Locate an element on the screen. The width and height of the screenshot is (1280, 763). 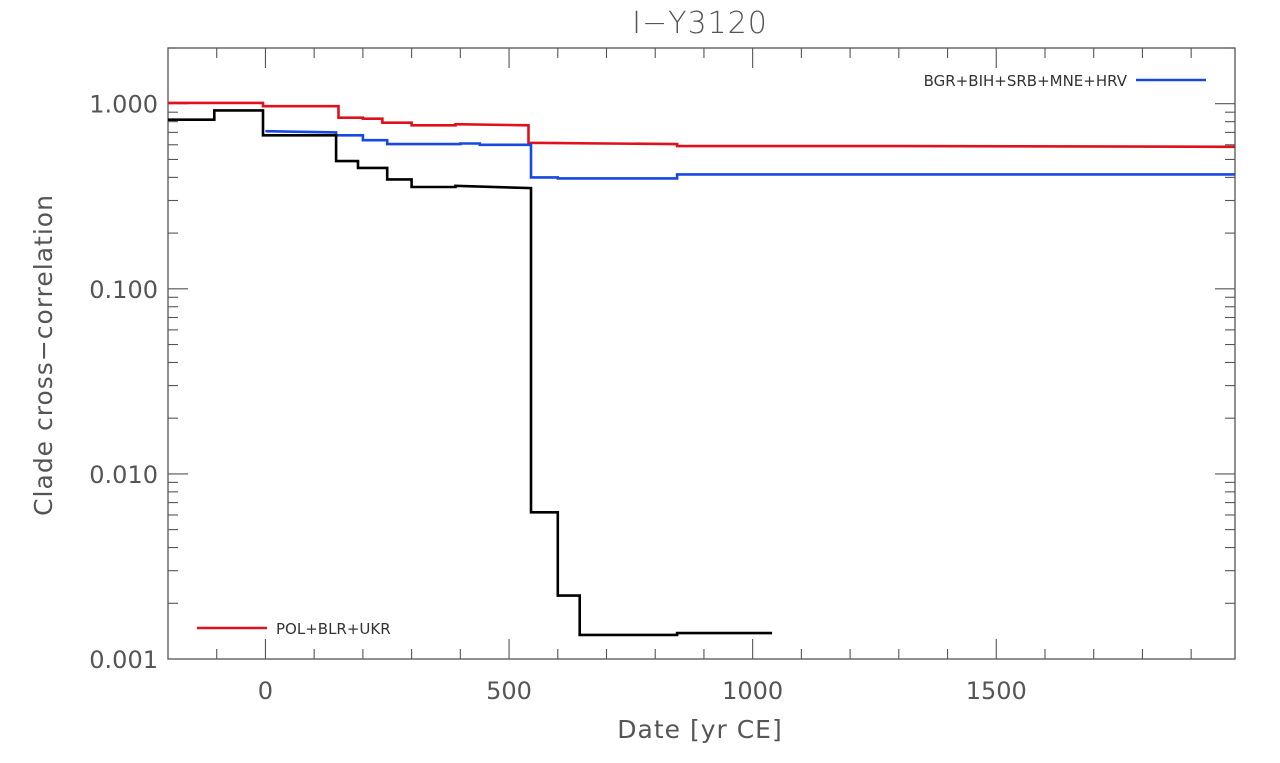
y-tick-label: 1.000 is located at coordinates (123, 105).